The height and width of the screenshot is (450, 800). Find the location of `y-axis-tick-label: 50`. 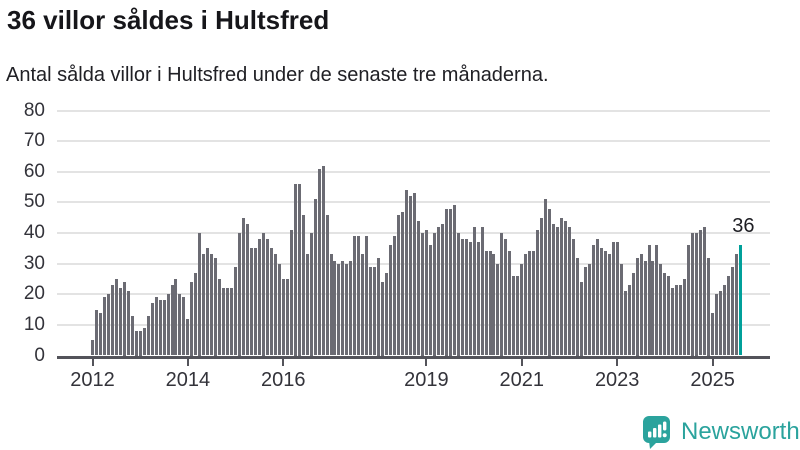

y-axis-tick-label: 50 is located at coordinates (34, 202).